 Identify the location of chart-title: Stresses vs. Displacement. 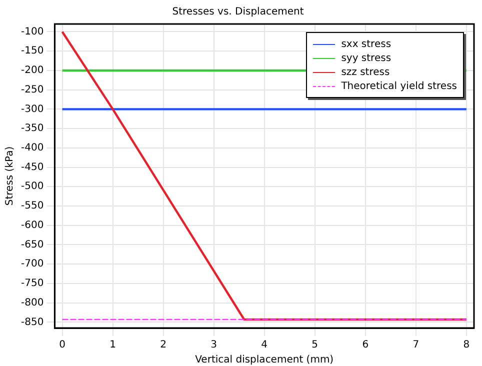
(238, 12).